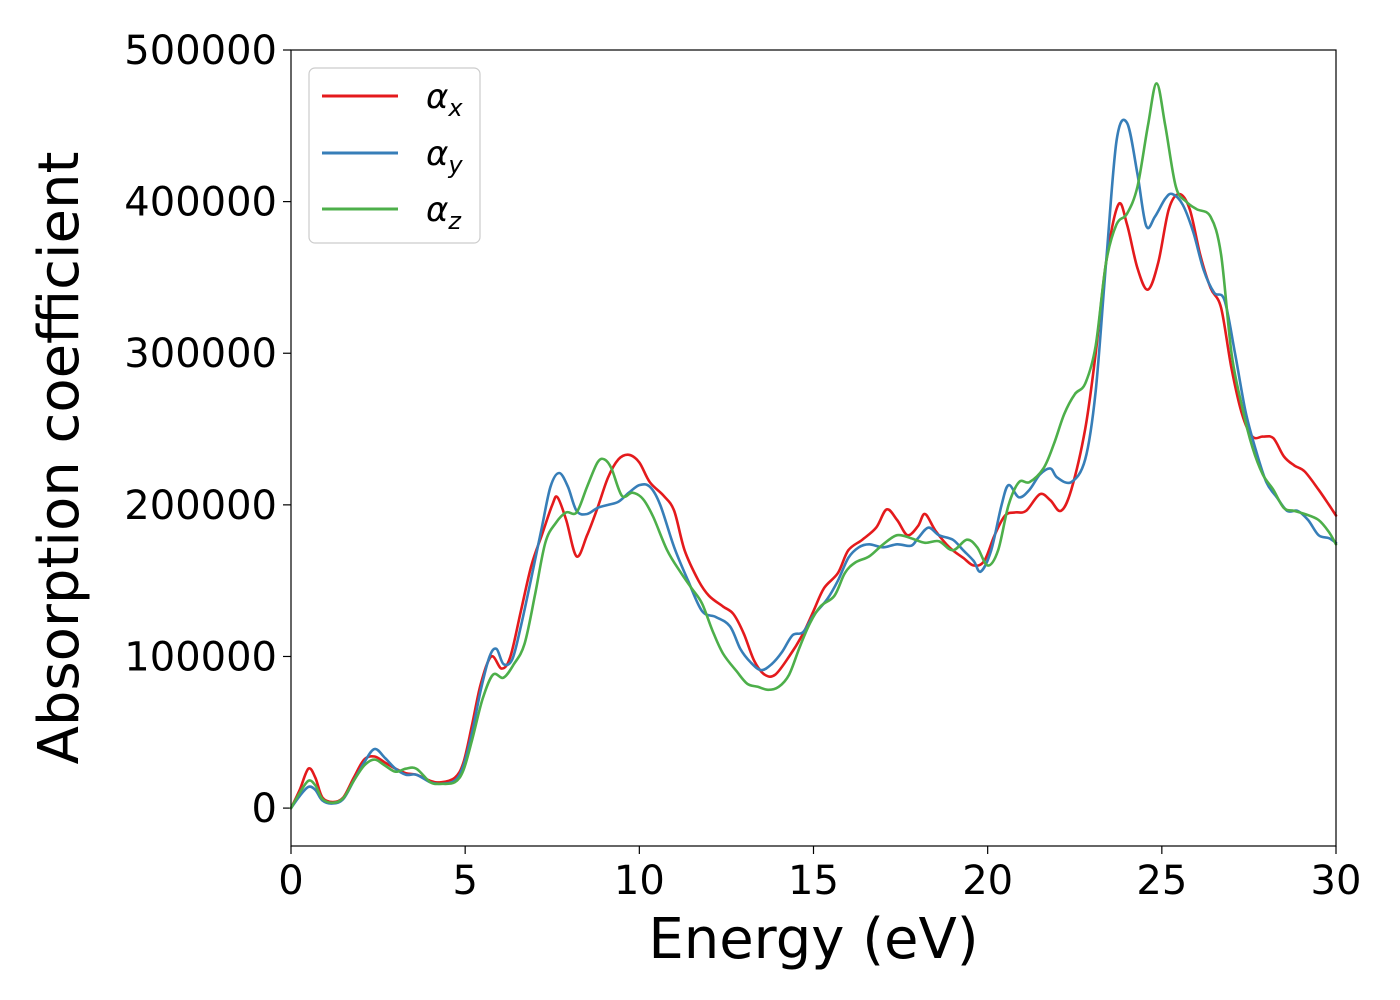  I want to click on legend-label-y: αy, so click(444, 156).